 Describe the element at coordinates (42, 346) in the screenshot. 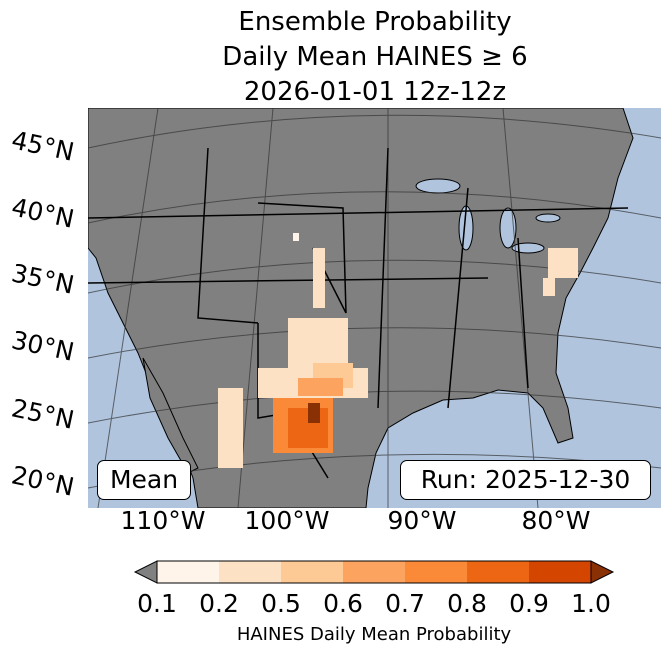

I see `lat-label-30: 30°N` at that location.